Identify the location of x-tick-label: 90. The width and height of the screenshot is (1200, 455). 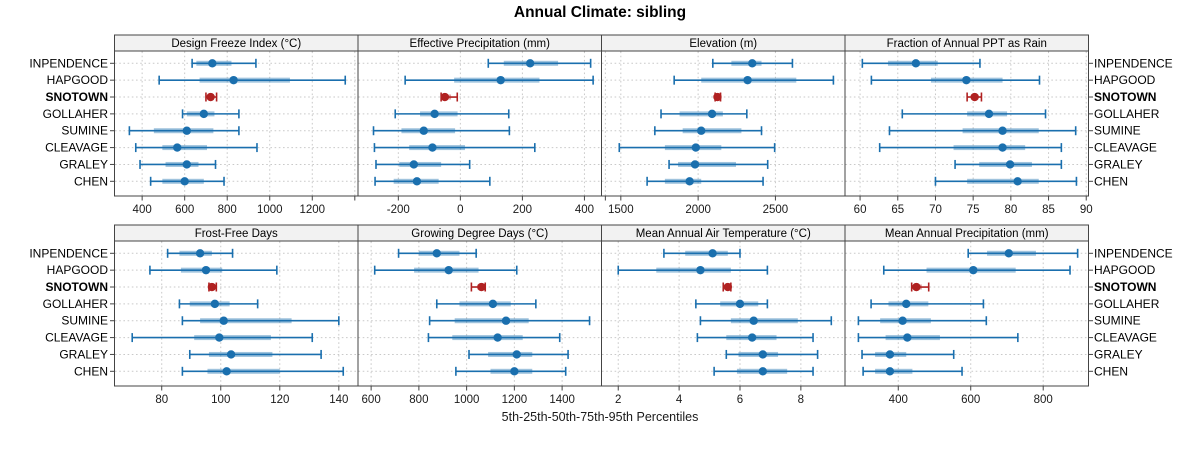
(1086, 210).